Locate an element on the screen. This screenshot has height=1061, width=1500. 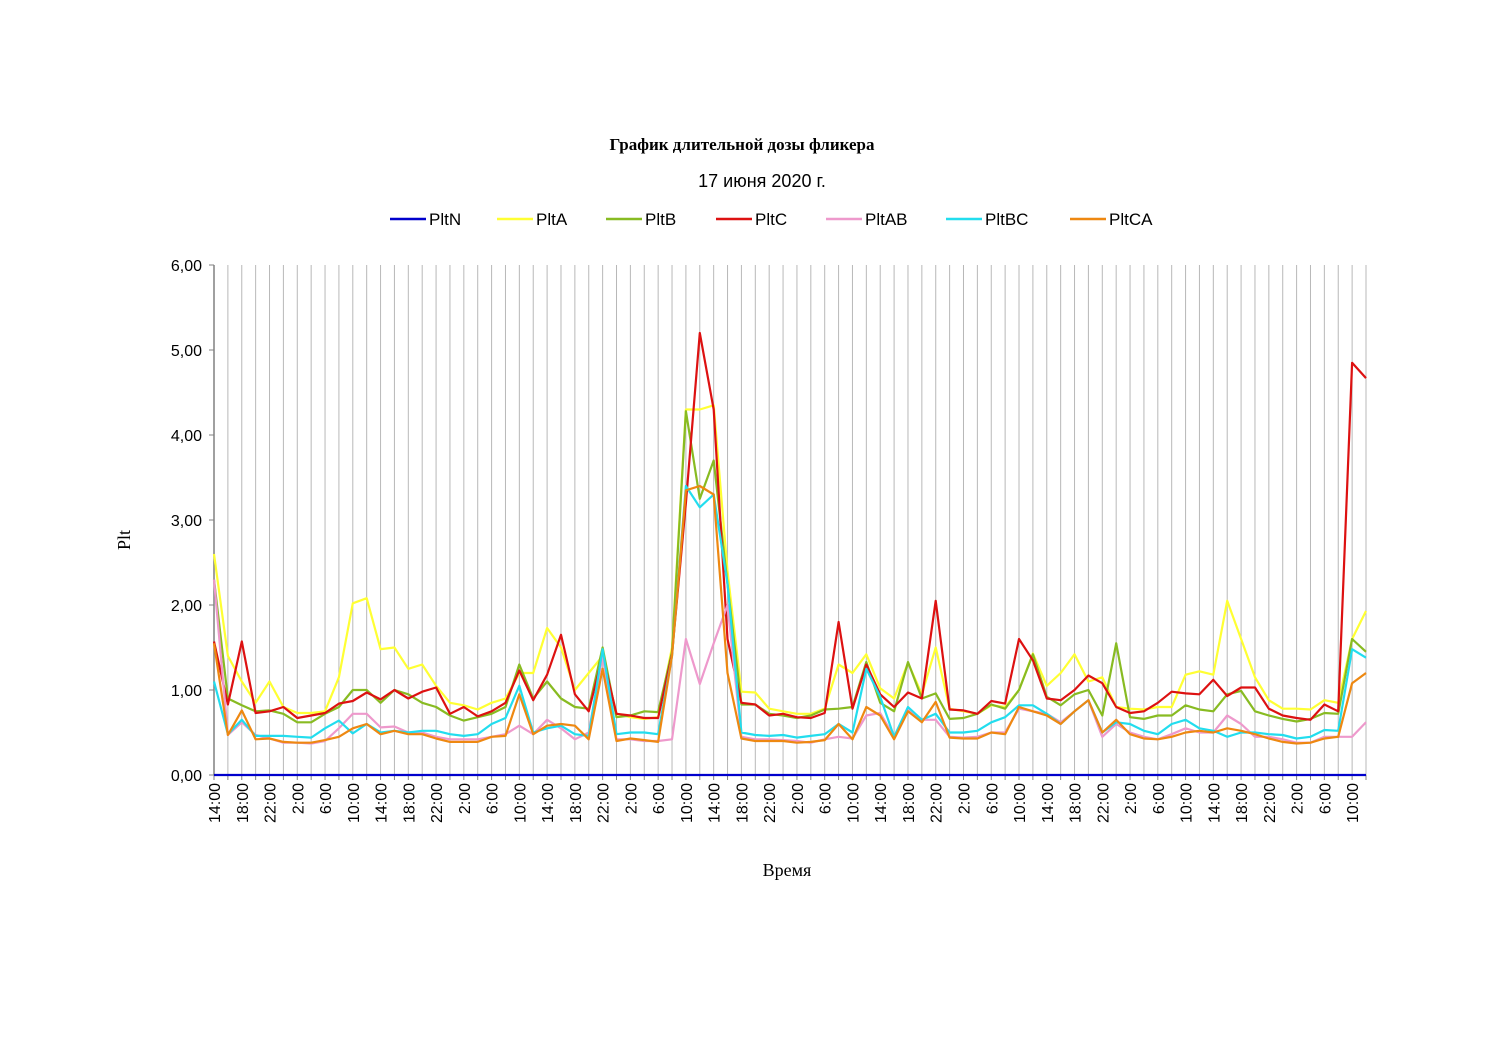
legend-label-PltBC: PltBC is located at coordinates (1006, 219).